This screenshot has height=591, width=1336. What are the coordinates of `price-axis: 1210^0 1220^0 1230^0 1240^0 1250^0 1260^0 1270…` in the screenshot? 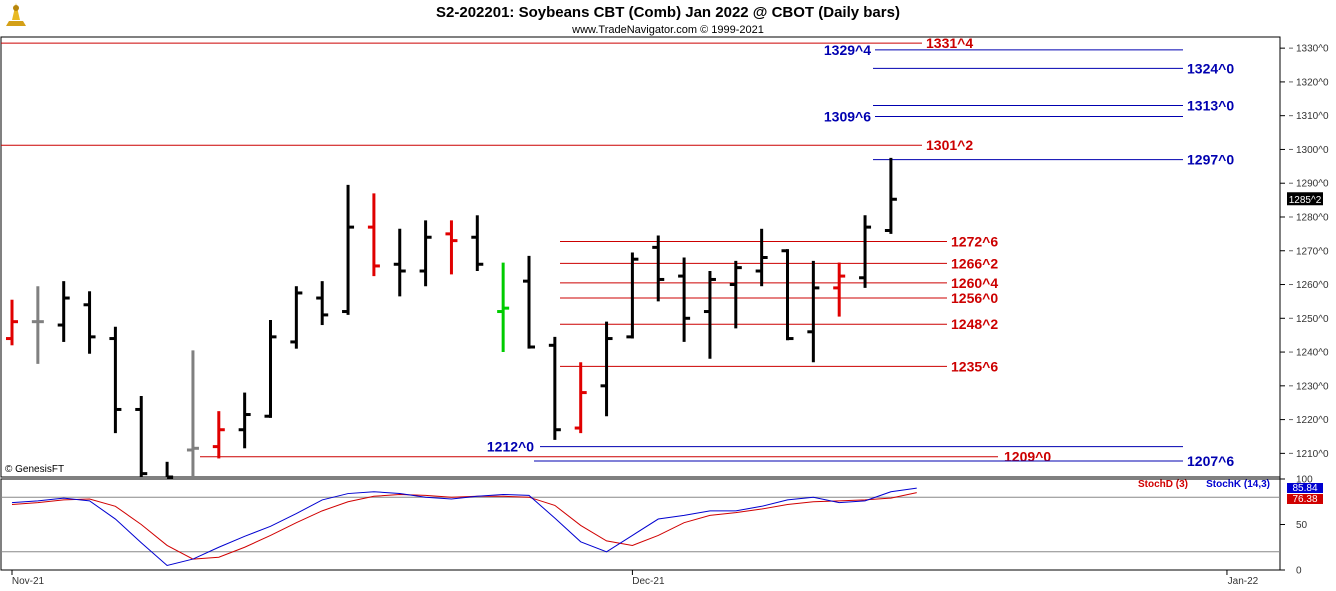 It's located at (1304, 303).